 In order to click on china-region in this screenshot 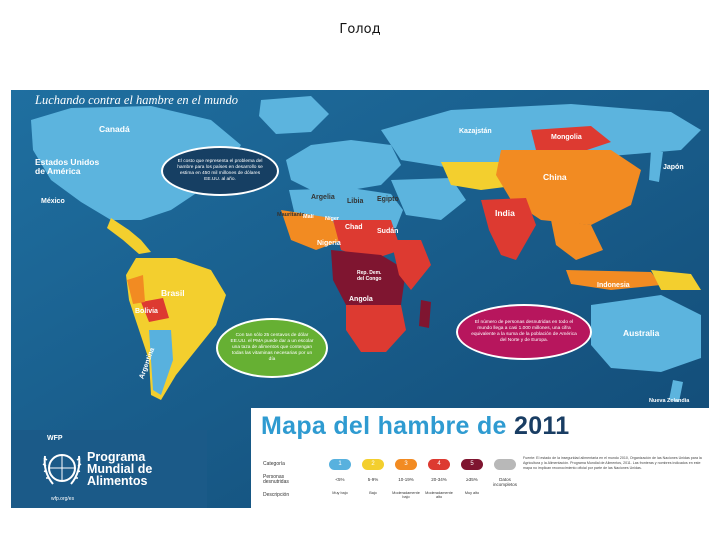, I will do `click(568, 187)`.